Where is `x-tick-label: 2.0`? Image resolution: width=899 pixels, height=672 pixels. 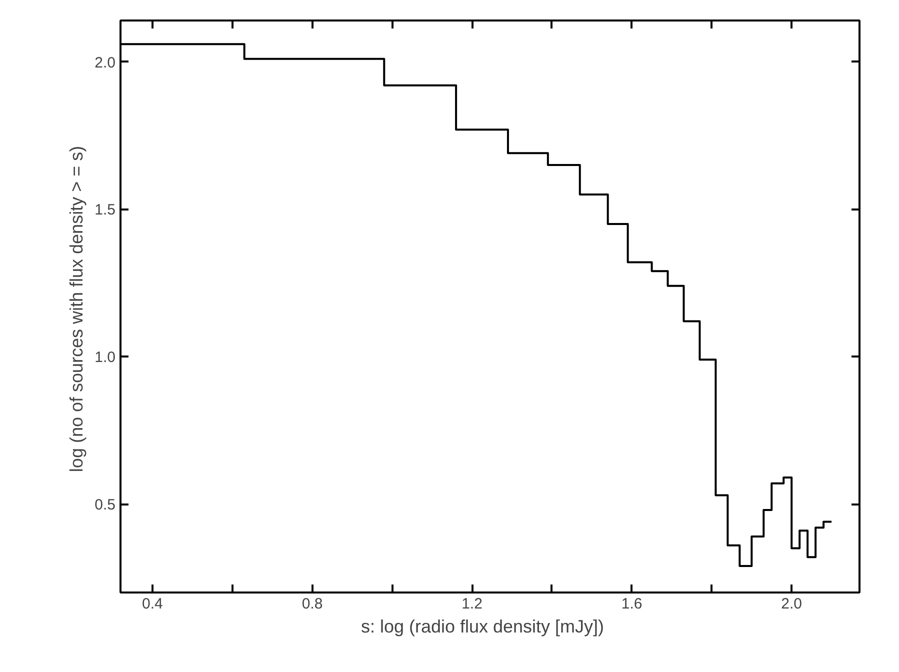
x-tick-label: 2.0 is located at coordinates (791, 604).